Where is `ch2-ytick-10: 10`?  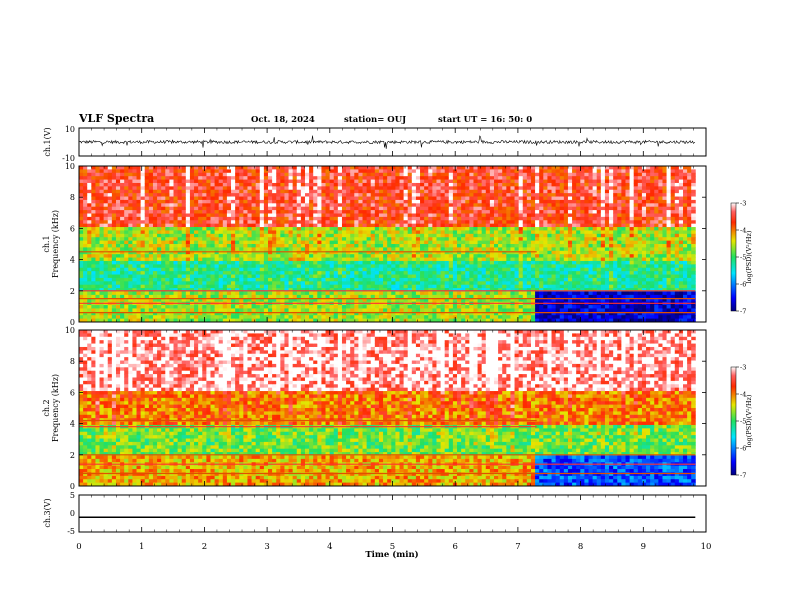 ch2-ytick-10: 10 is located at coordinates (70, 330).